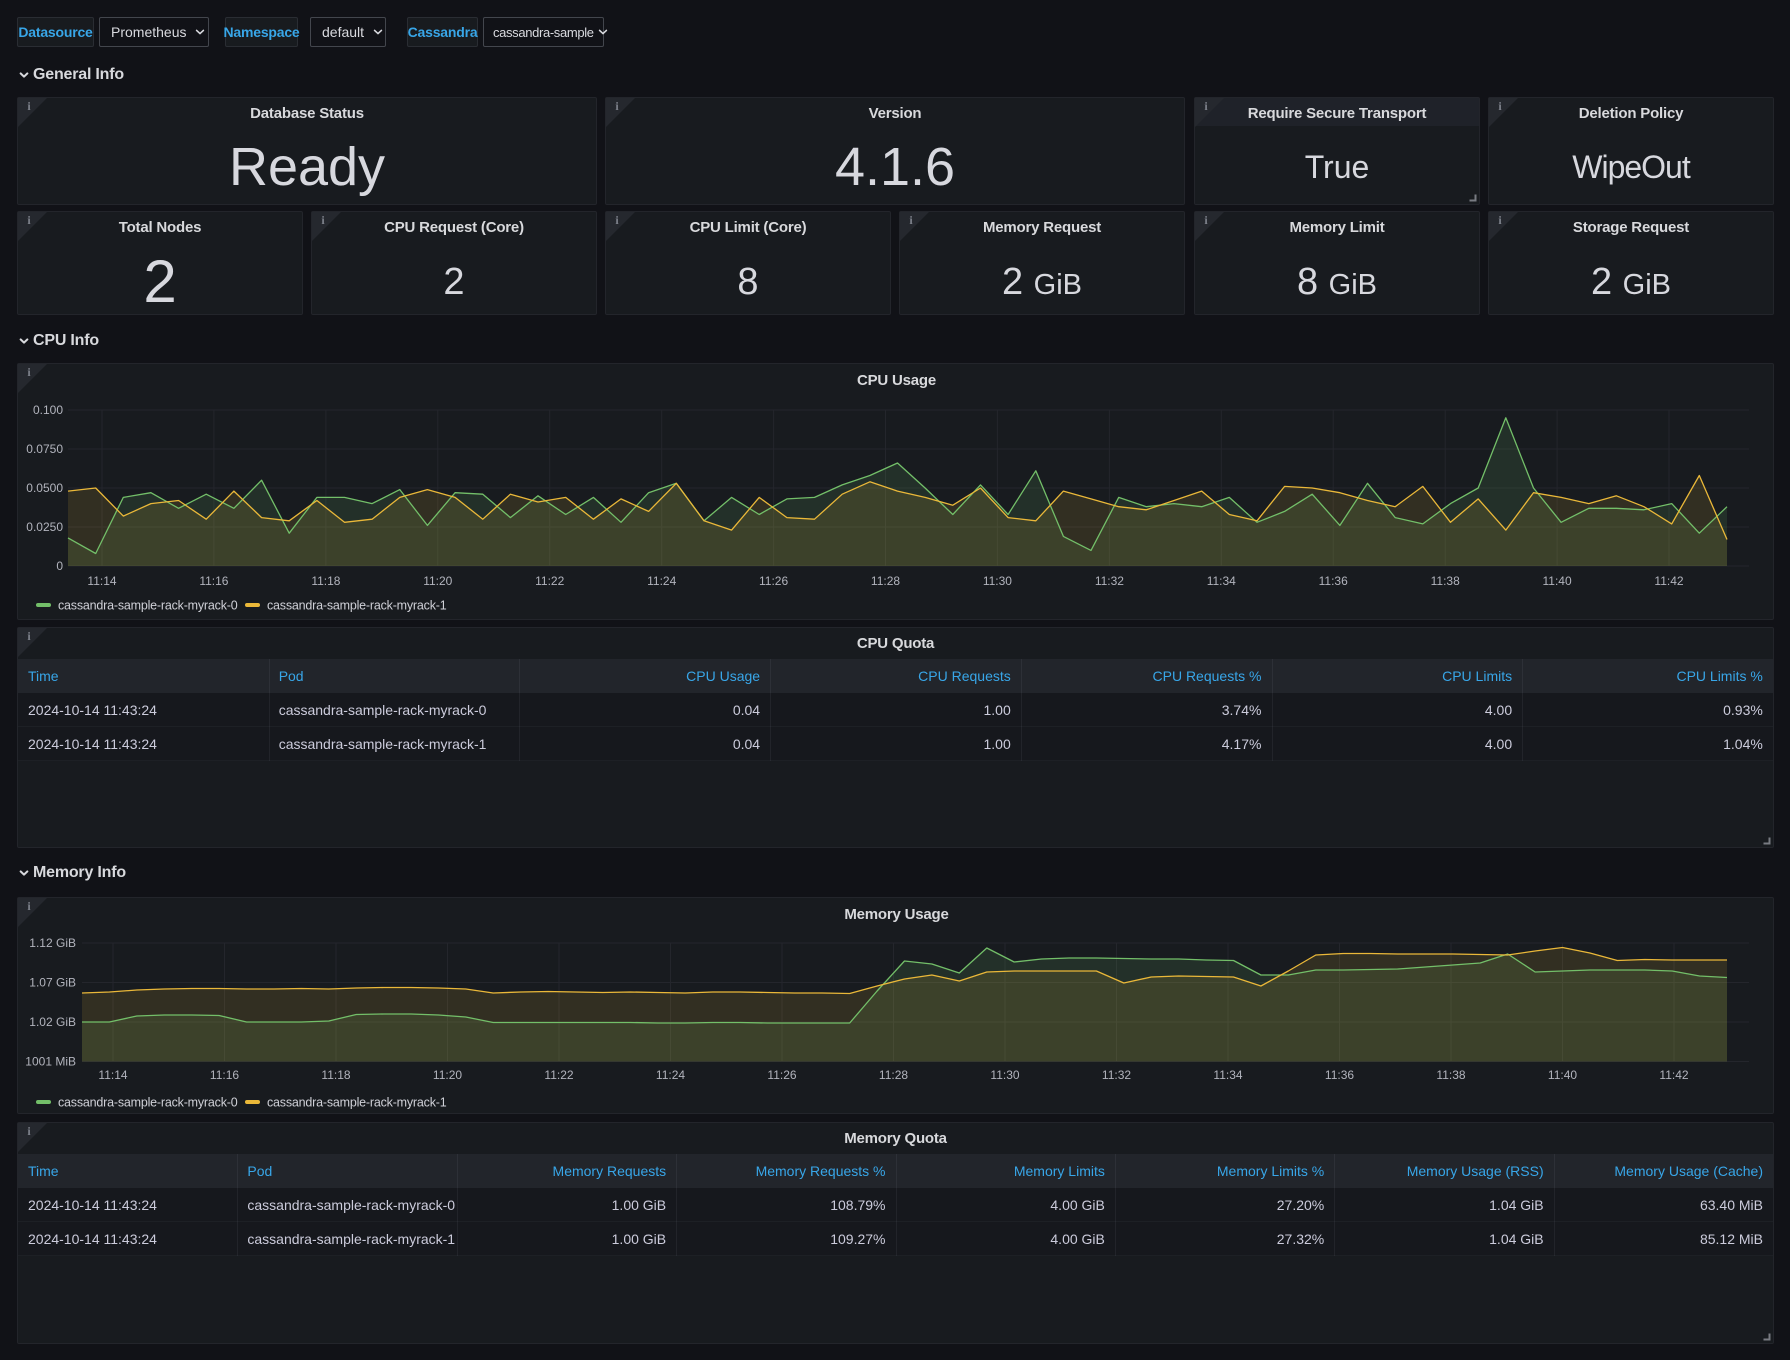 The height and width of the screenshot is (1360, 1790). I want to click on svg-text: 1.07 GiB, so click(52, 983).